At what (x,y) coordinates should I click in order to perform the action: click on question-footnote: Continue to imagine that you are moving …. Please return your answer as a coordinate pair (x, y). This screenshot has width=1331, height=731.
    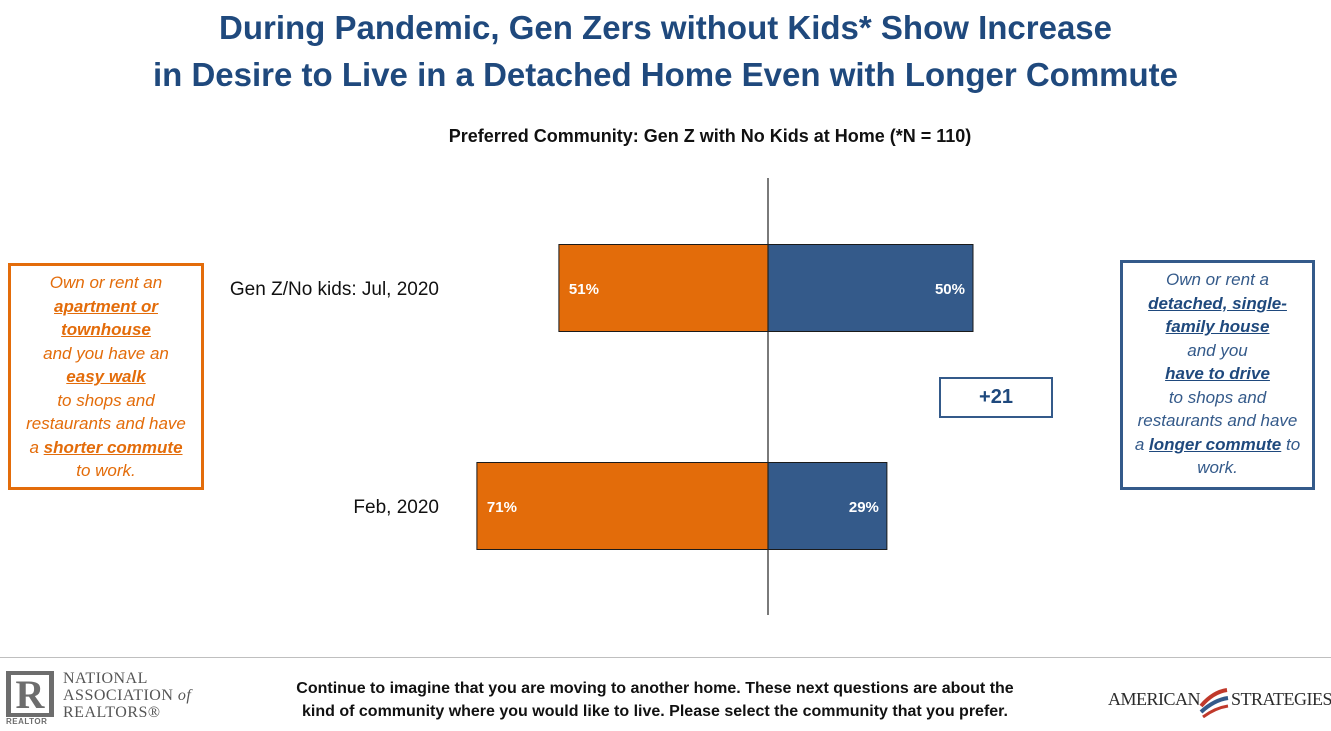
    Looking at the image, I should click on (655, 700).